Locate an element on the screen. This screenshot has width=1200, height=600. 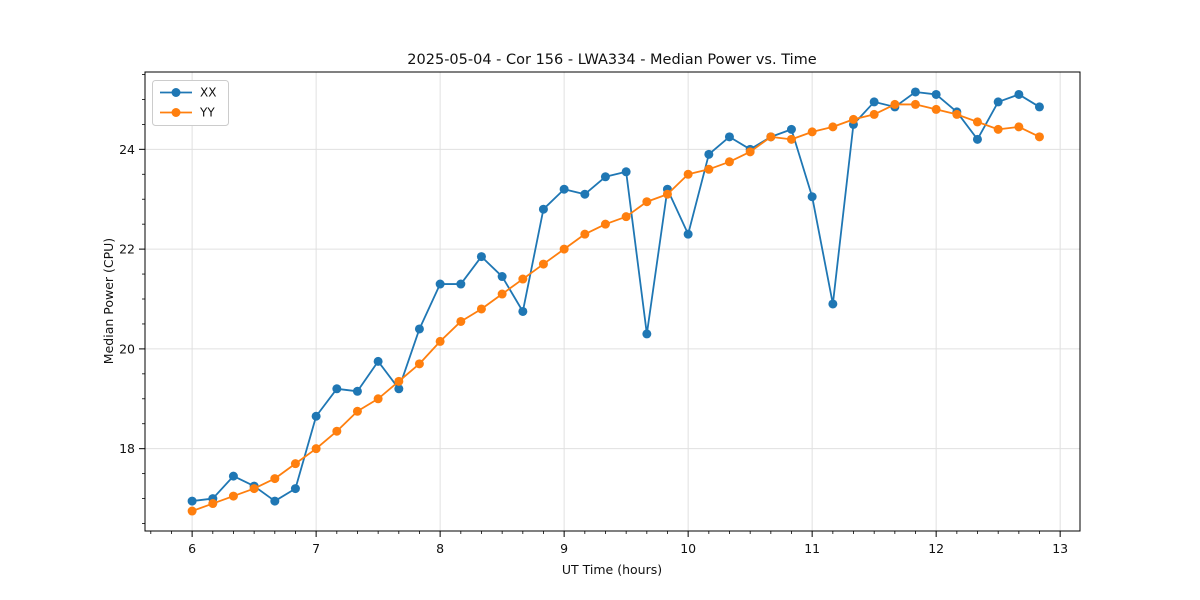
x-tick-label: 7 is located at coordinates (316, 548).